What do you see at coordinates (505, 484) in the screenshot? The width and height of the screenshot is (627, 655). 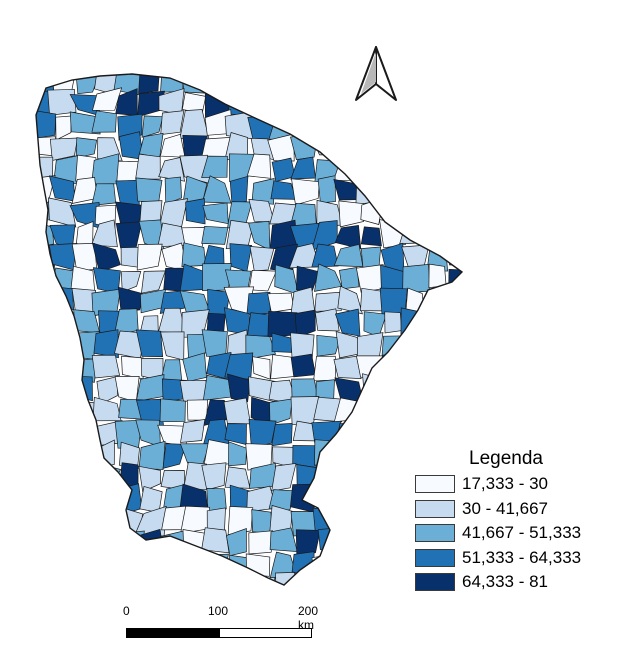 I see `legend-label: 17,333 - 30` at bounding box center [505, 484].